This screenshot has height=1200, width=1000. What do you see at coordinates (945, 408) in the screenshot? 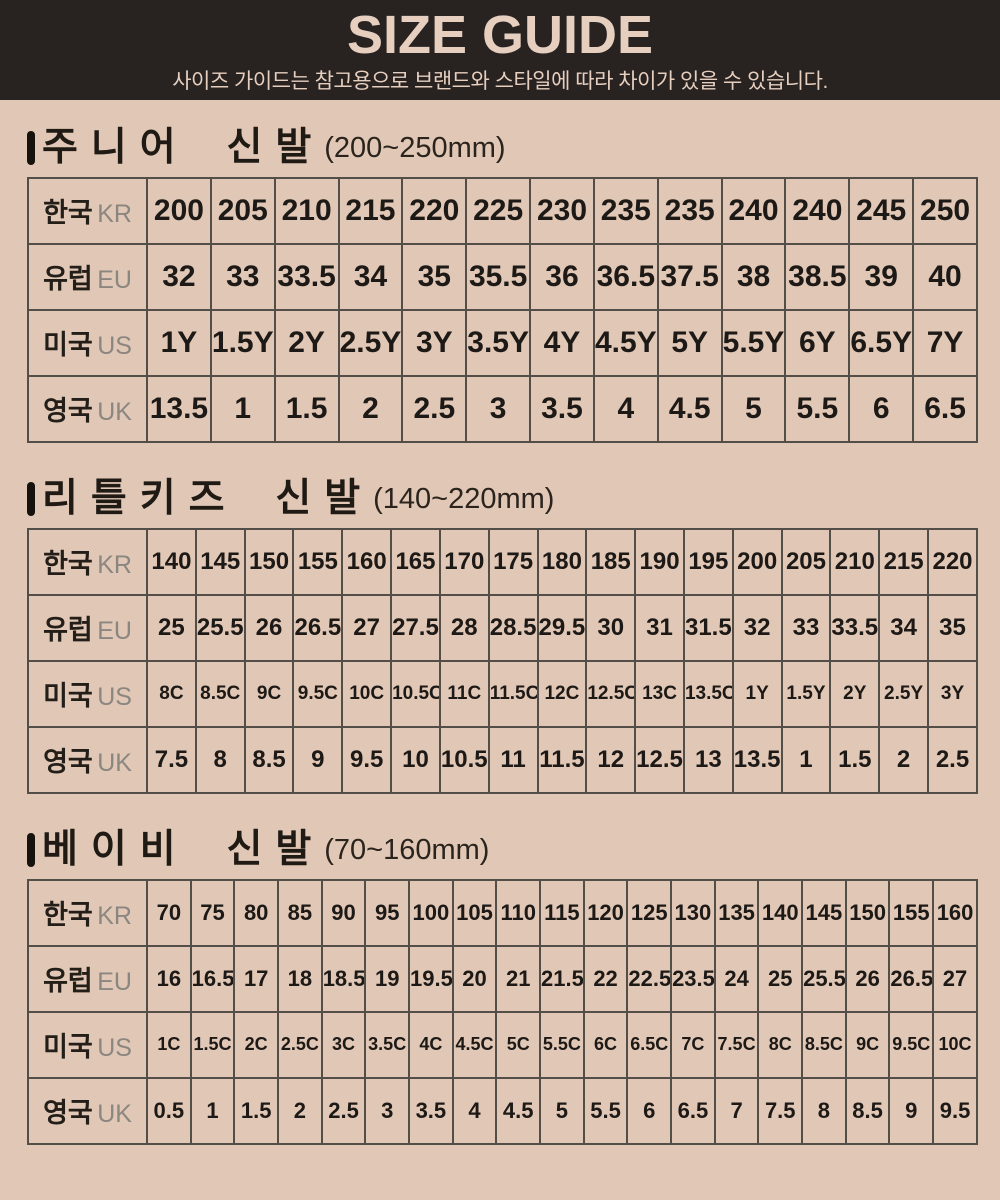
I see `size-cell: 6.5` at bounding box center [945, 408].